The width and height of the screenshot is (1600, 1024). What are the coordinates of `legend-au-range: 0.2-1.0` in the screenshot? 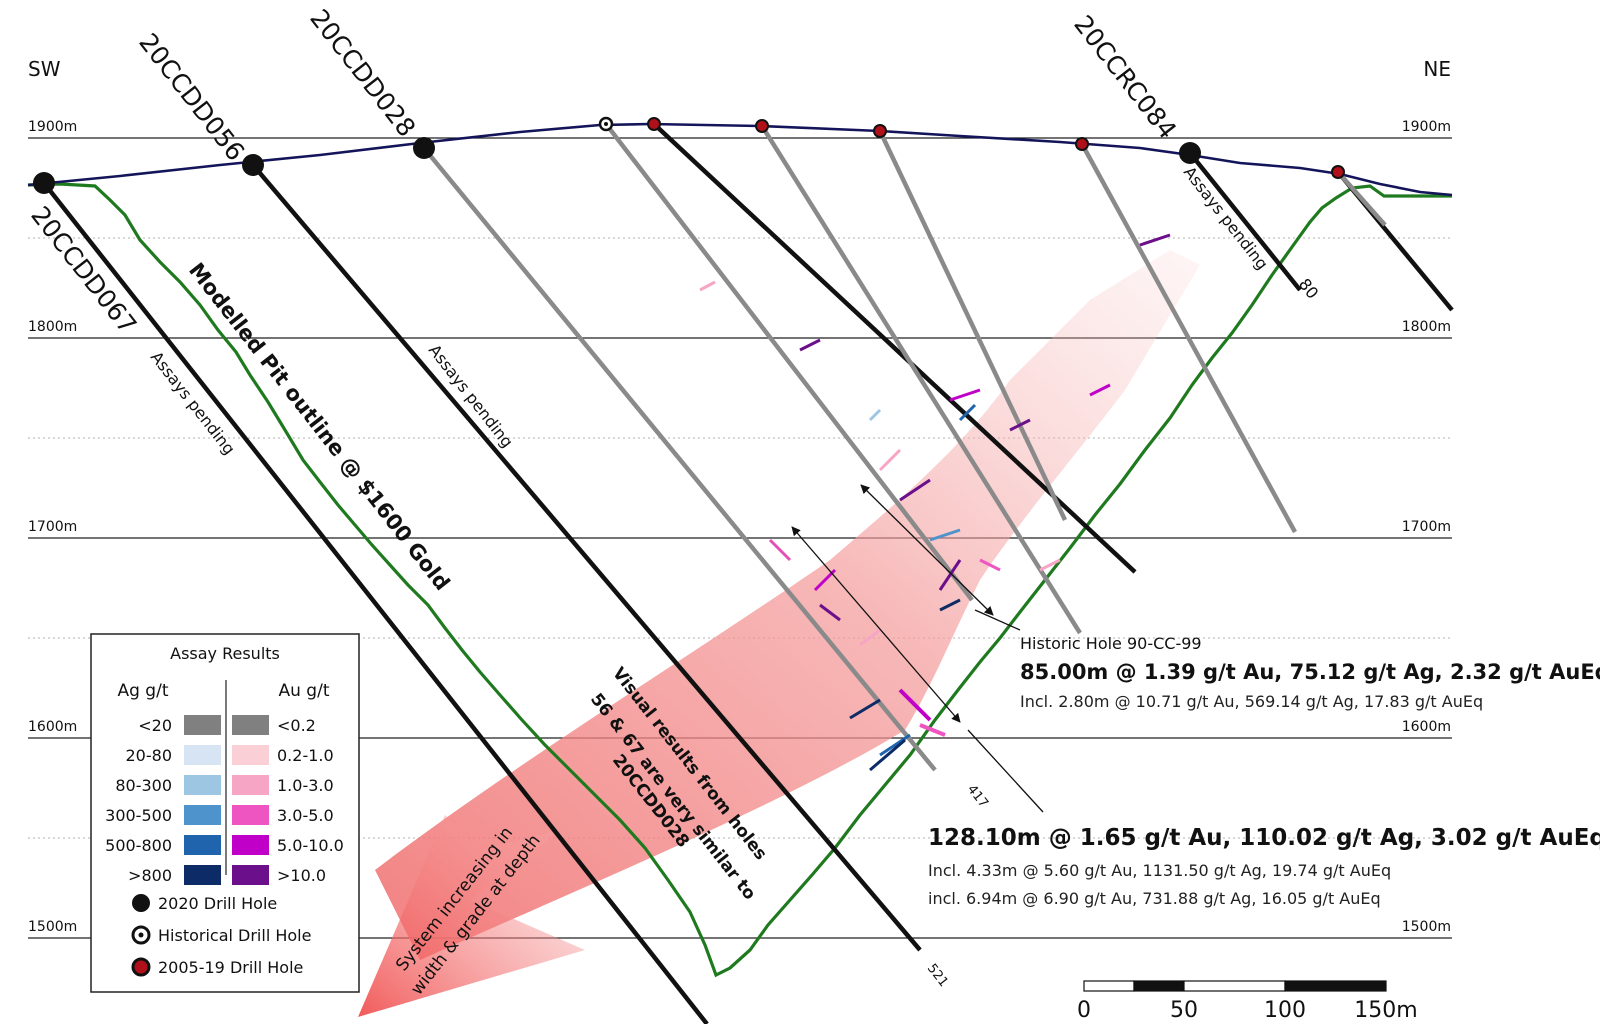 It's located at (305, 755).